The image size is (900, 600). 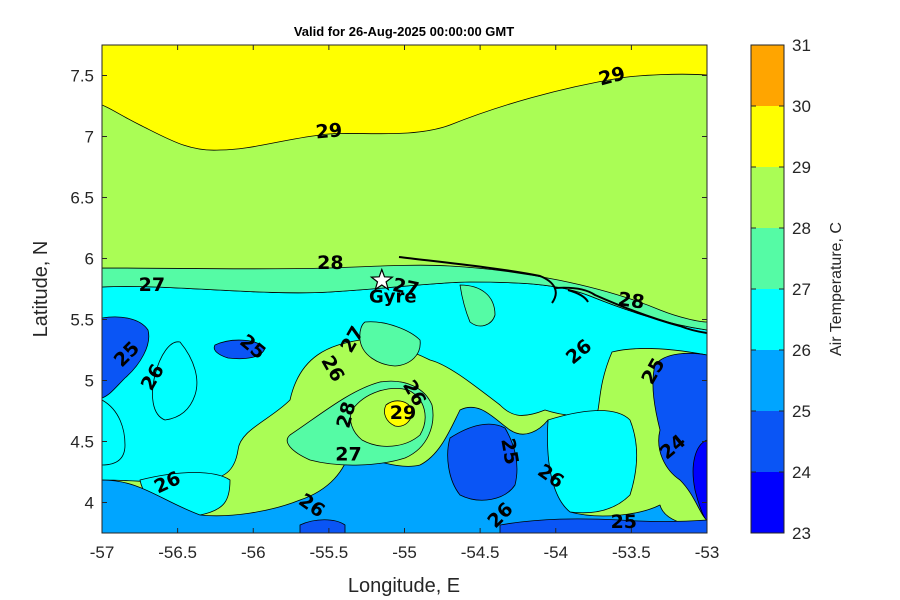 I want to click on fill-26-west-upper, so click(x=114, y=432).